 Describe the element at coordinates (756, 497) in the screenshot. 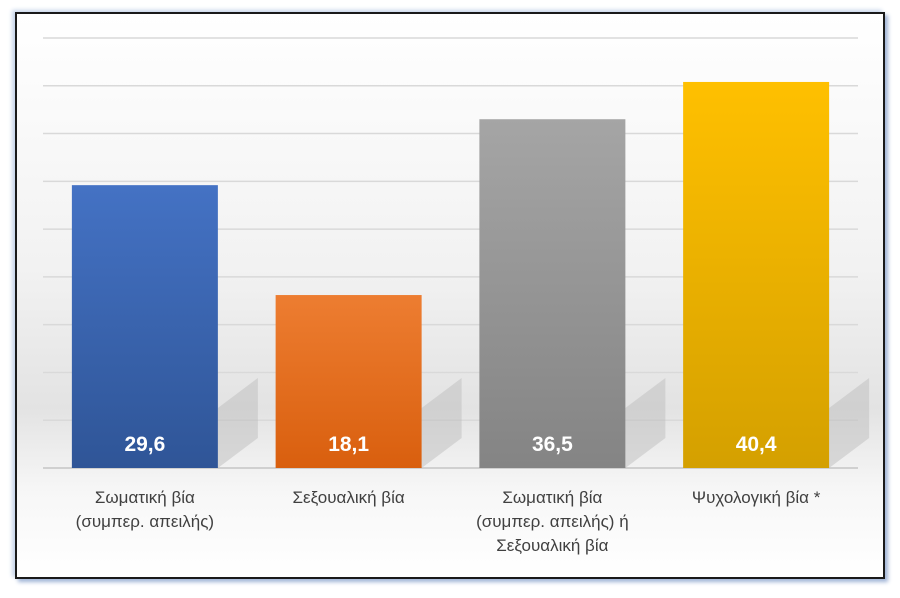

I see `x-tick-label: Ψυχολογική βία *` at that location.